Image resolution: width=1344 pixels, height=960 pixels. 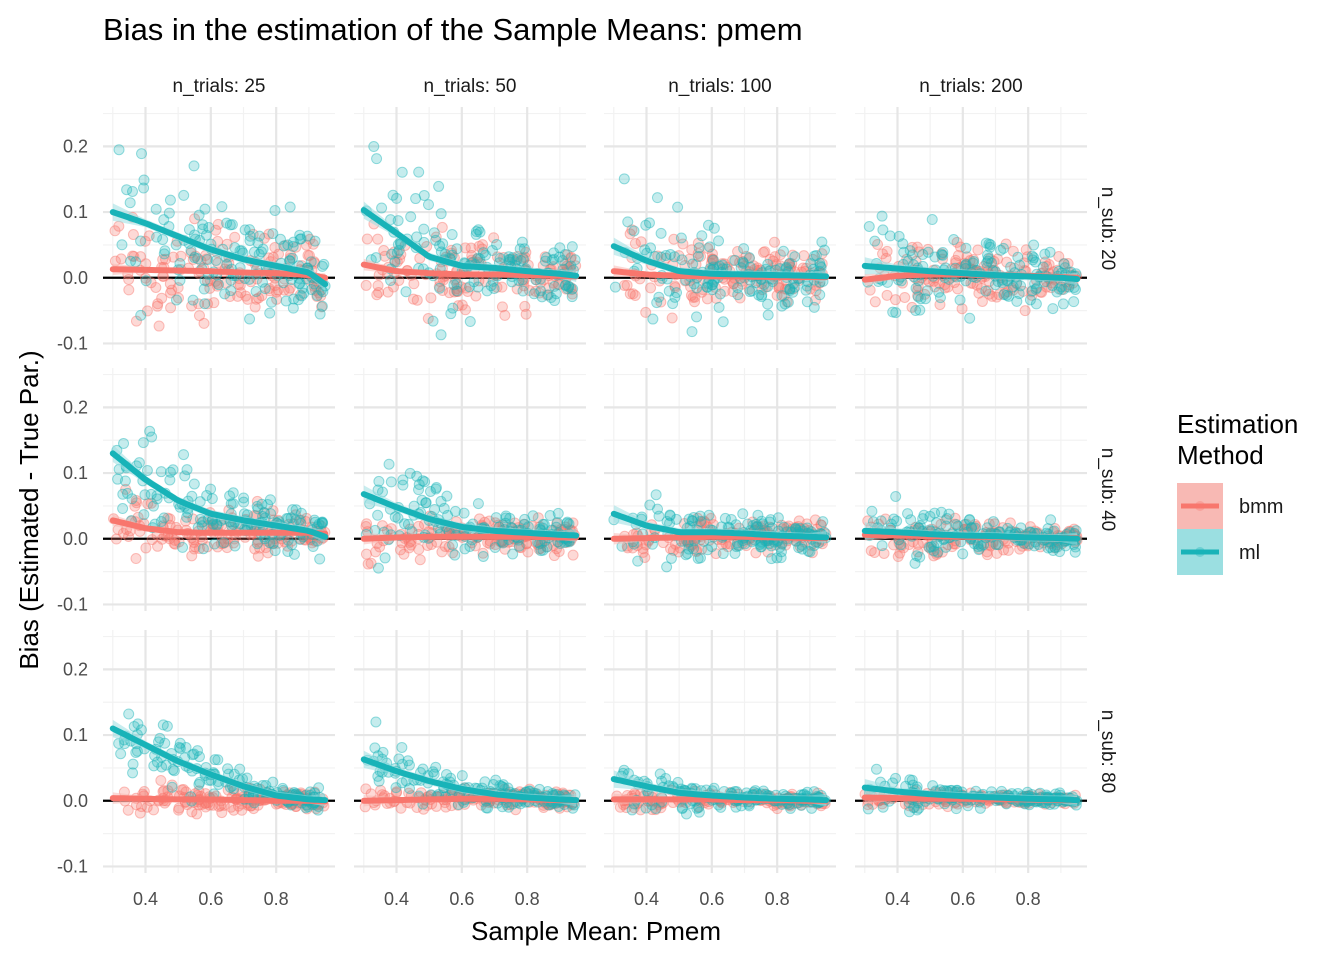 I want to click on facet-strip-col-3: n_trials: 100, so click(x=720, y=86).